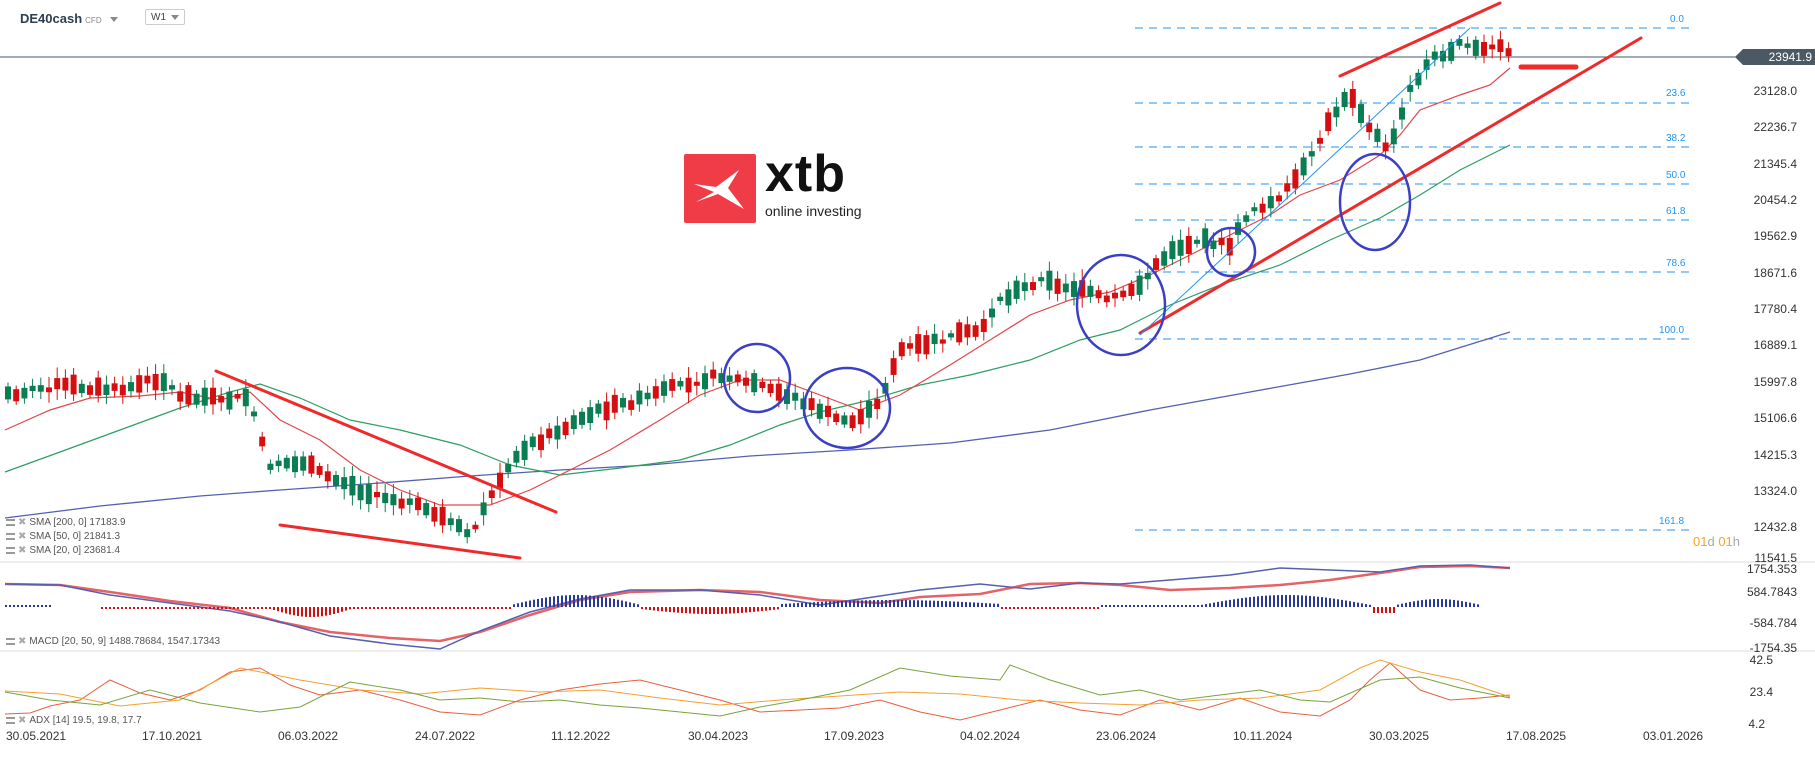 The width and height of the screenshot is (1815, 761). I want to click on price-axis-label: 17780.4, so click(1775, 309).